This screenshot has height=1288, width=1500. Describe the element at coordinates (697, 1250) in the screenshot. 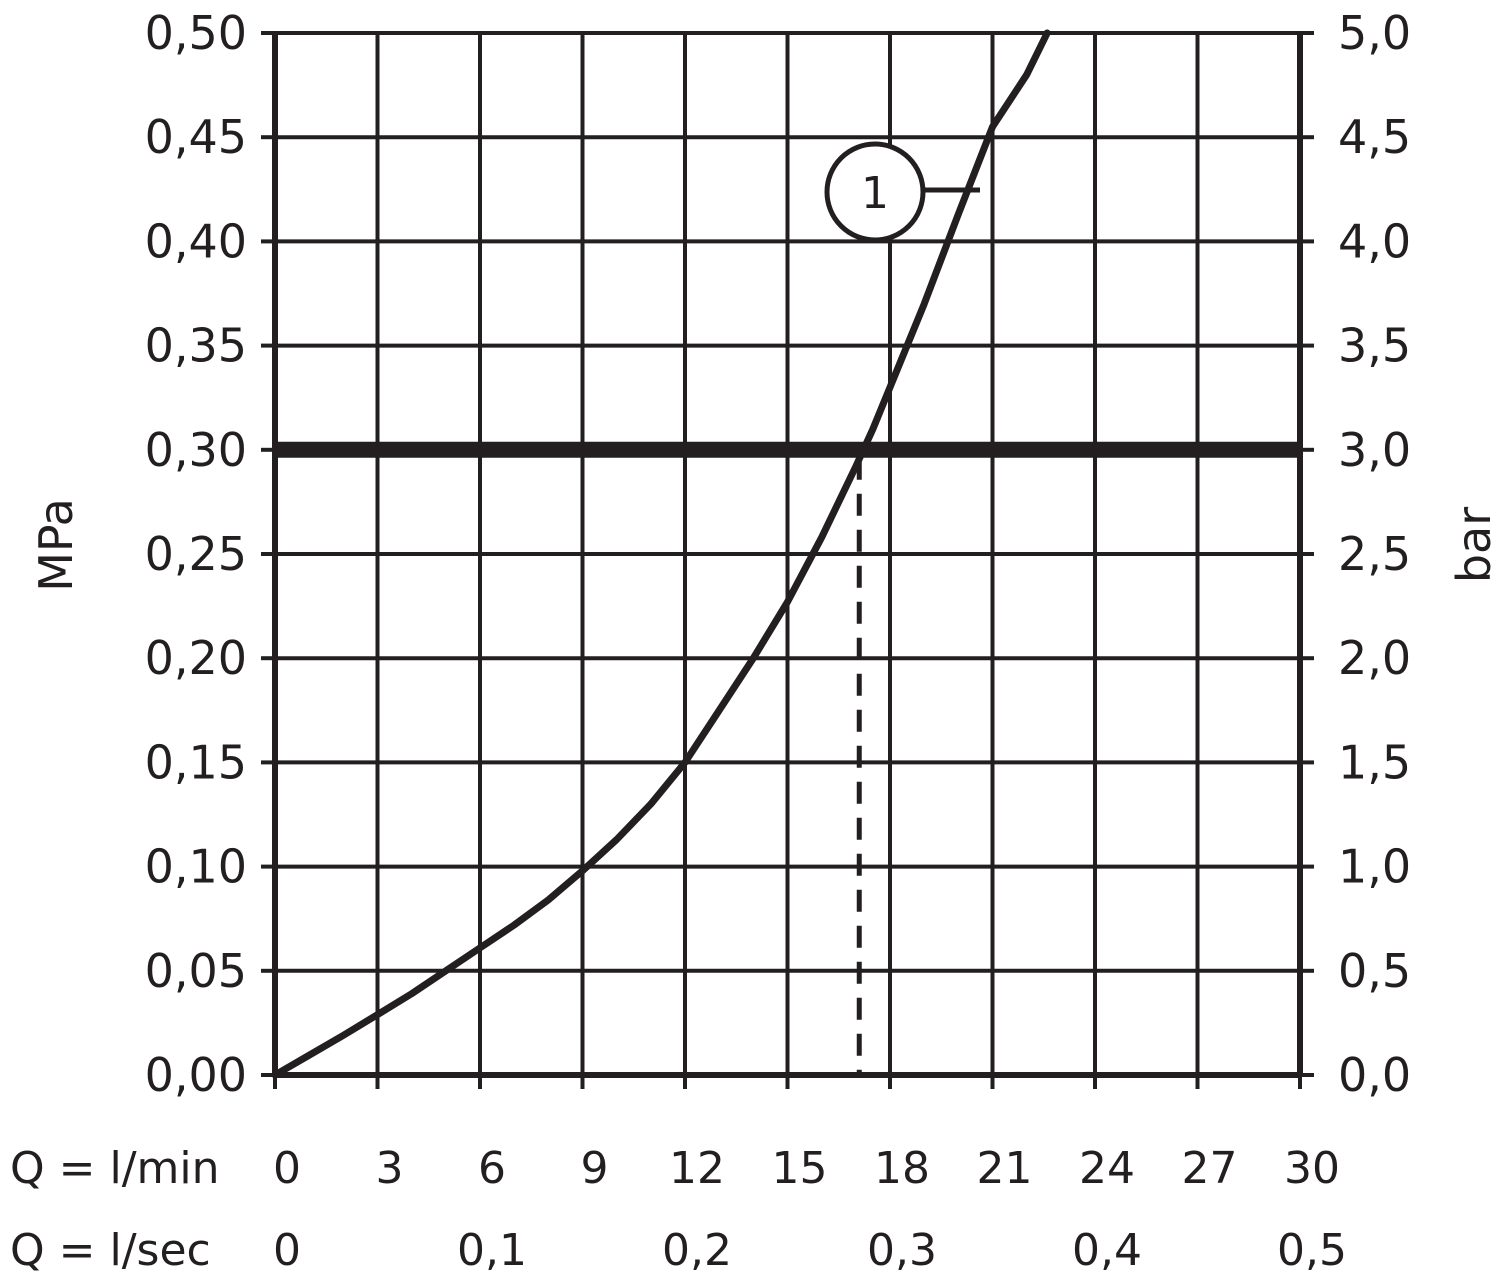

I see `x-tick-label-lsec: 0,2` at that location.